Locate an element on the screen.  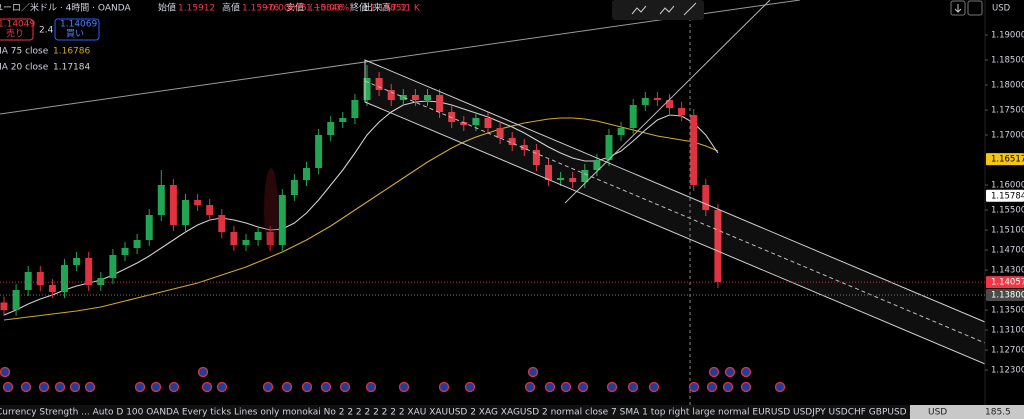
sell-button: 1.14049 売り is located at coordinates (17, 29).